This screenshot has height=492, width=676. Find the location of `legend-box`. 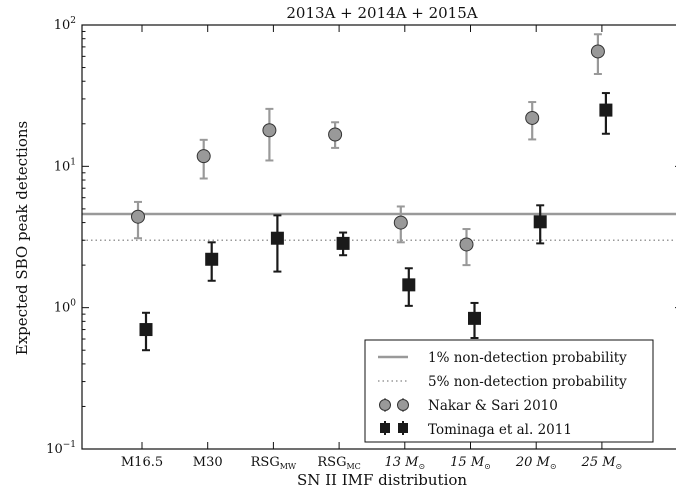

legend-box is located at coordinates (509, 391).